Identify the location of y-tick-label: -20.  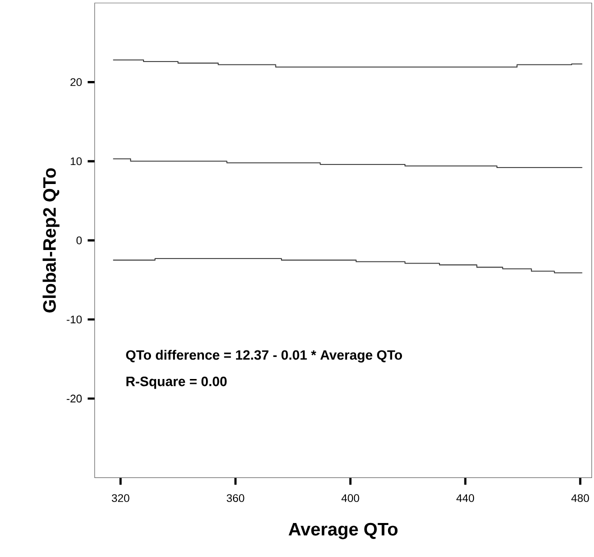
(74, 398).